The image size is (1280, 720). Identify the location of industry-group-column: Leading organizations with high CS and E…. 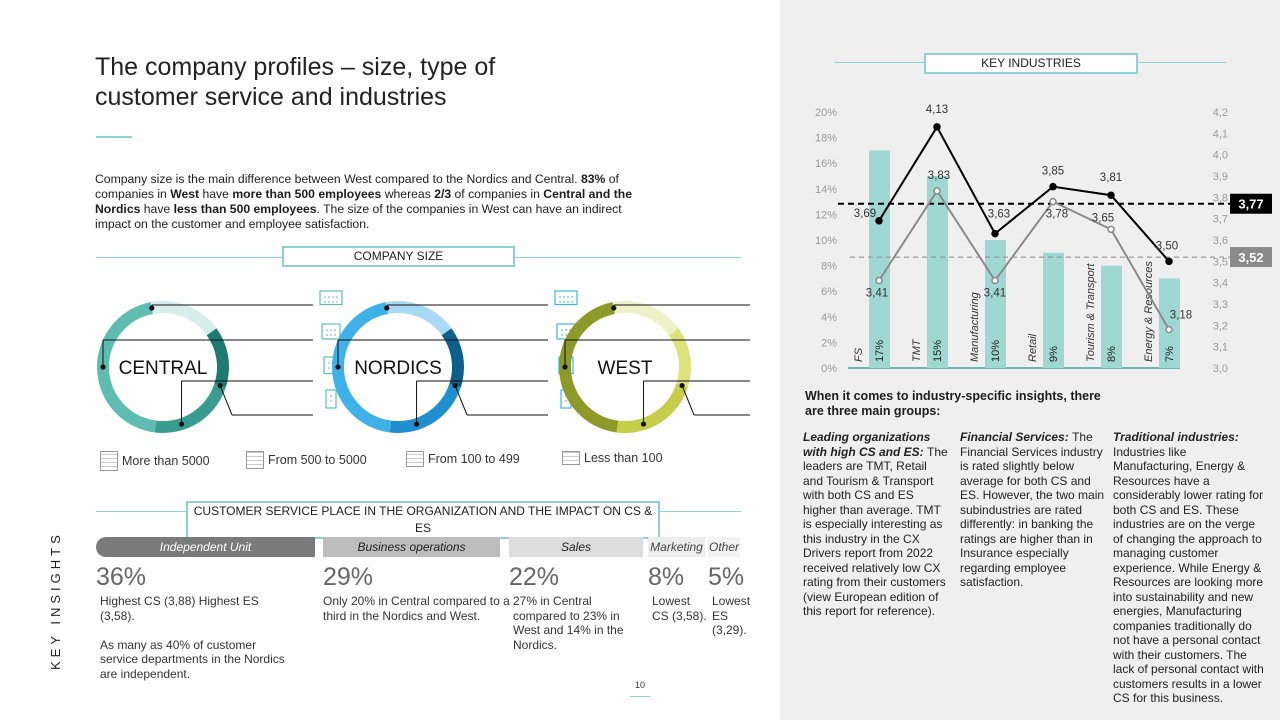
(875, 524).